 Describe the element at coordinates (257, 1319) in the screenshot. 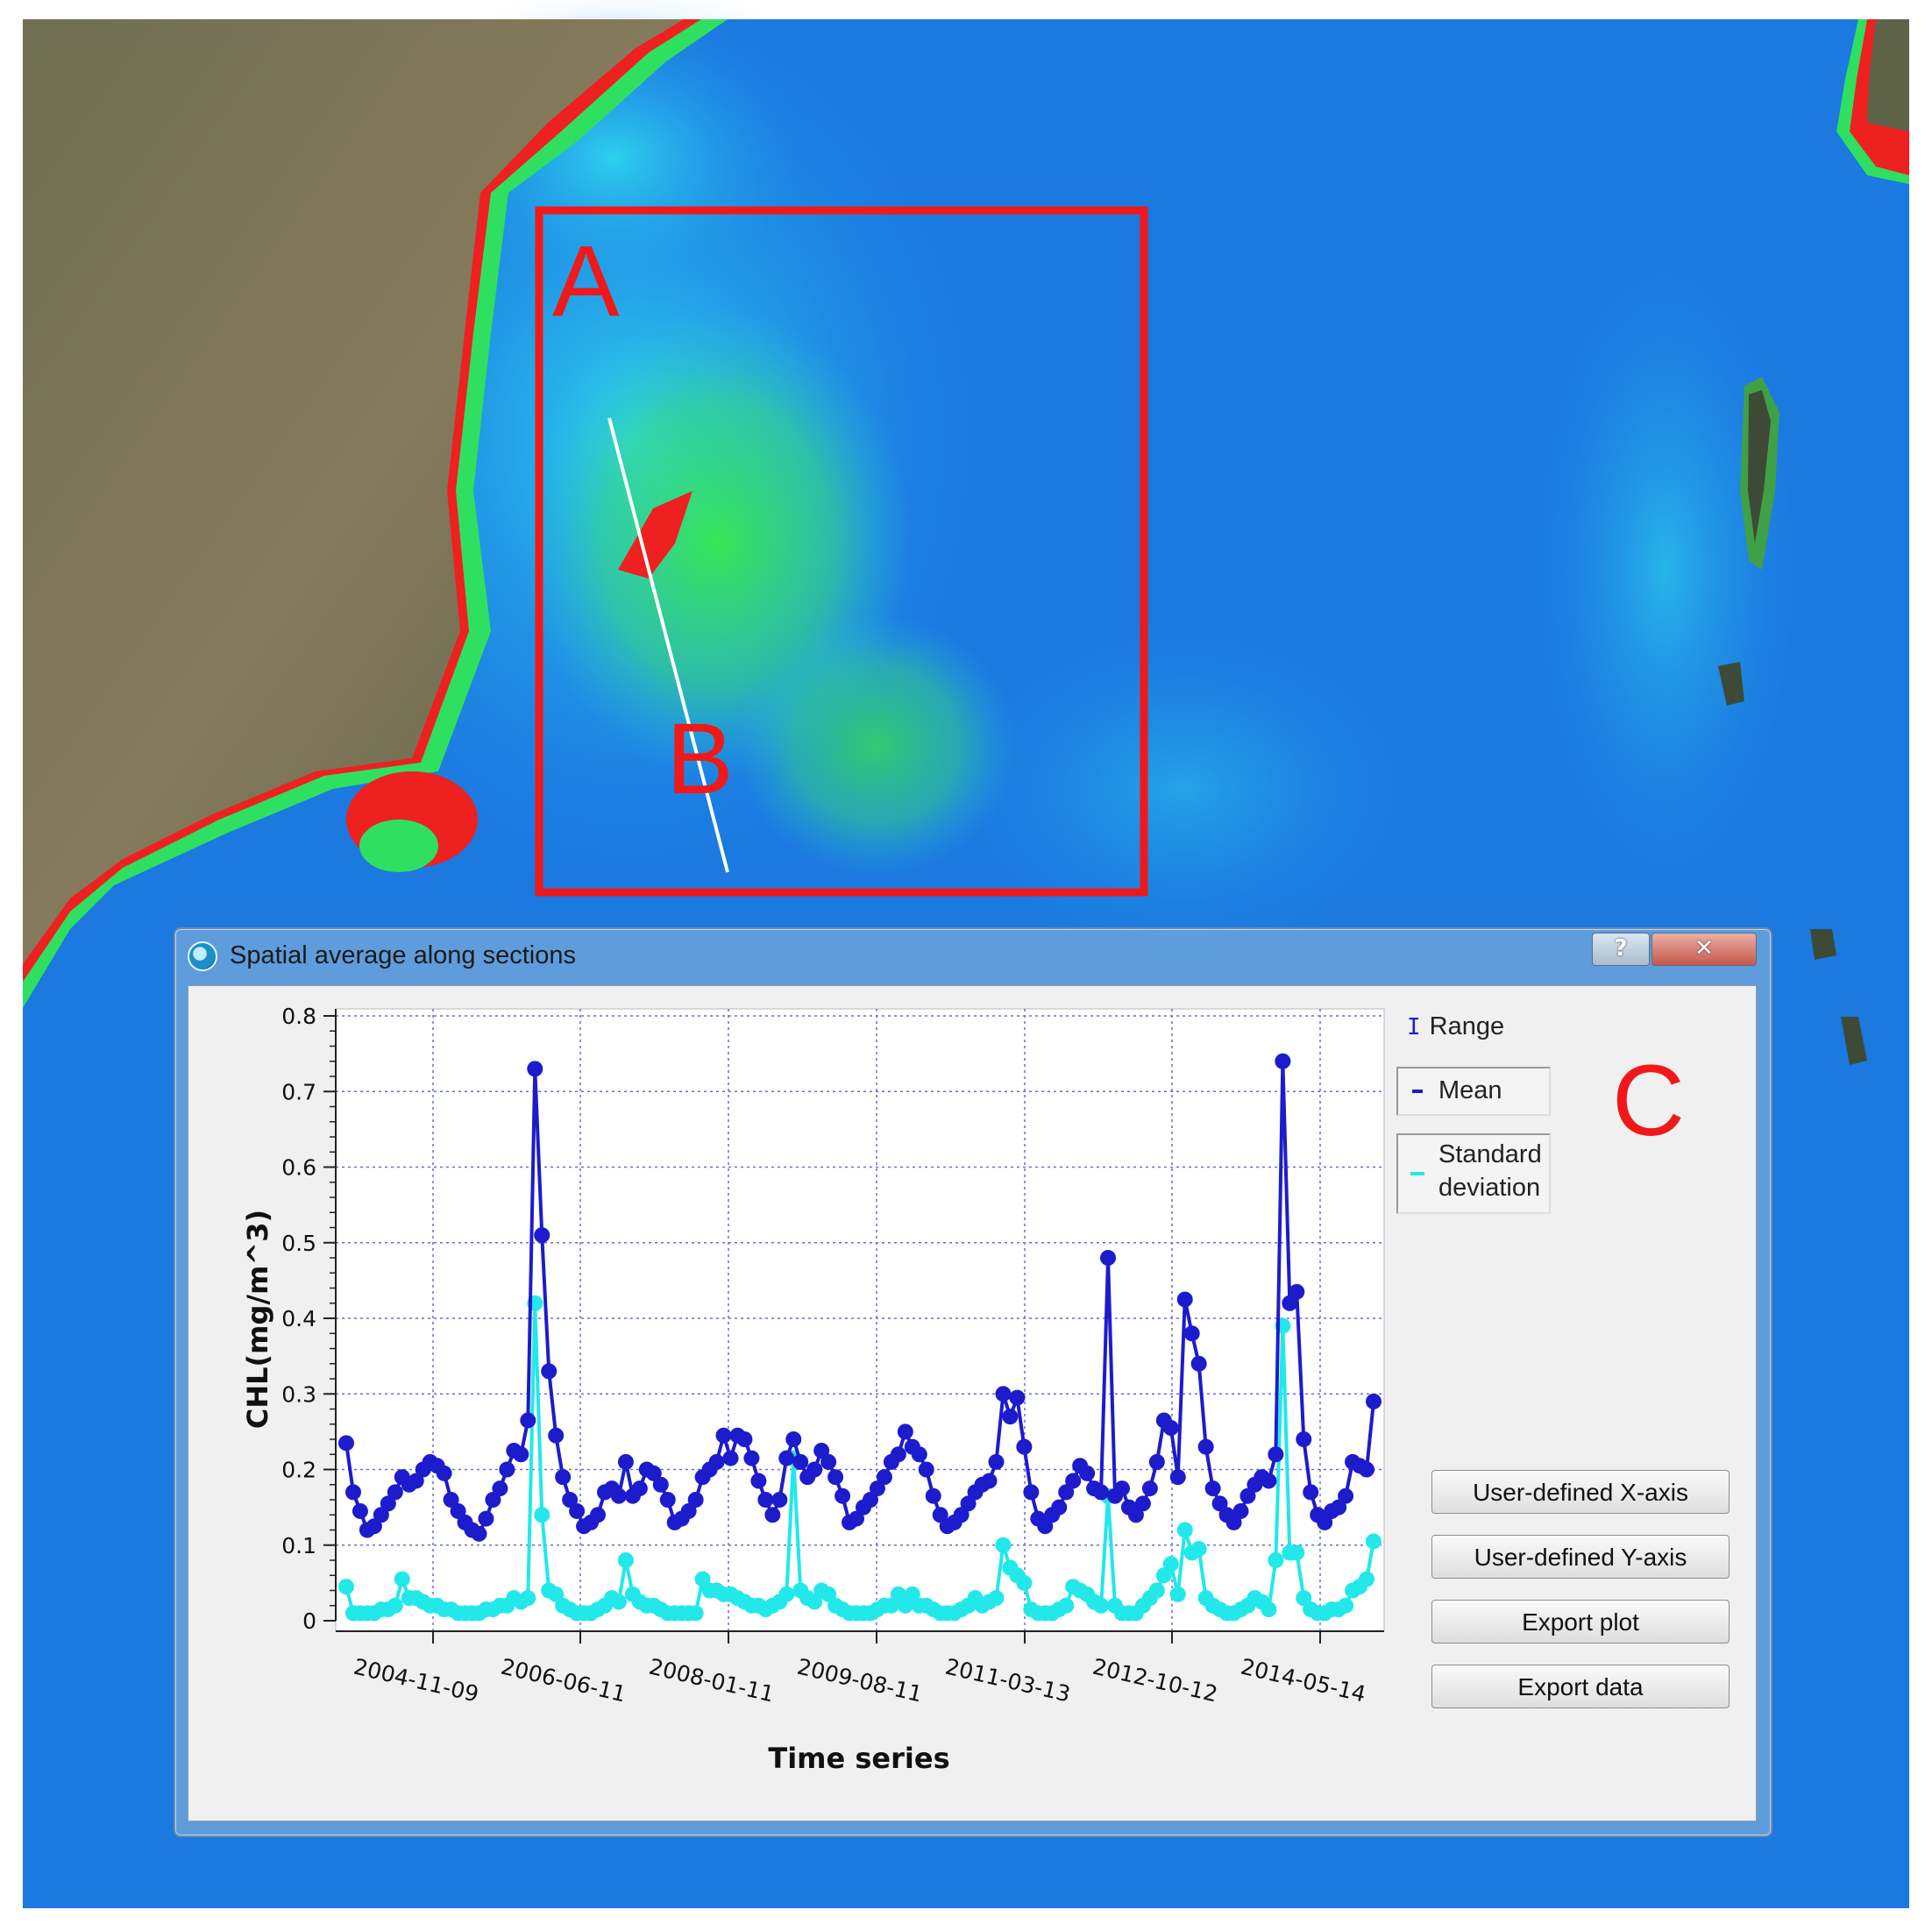

I see `y-axis-title: CHL(mg/m^3)` at that location.